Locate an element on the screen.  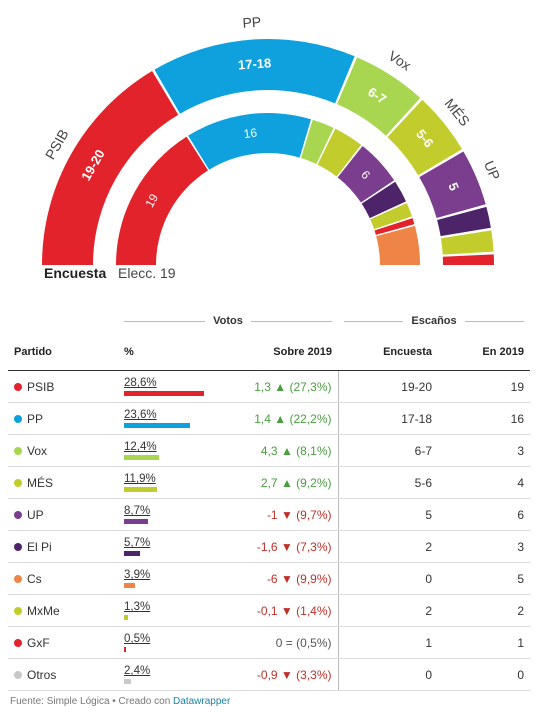
table-row: UP 8,7% -1 ▼ (9,7%) 5 6 is located at coordinates (269, 514).